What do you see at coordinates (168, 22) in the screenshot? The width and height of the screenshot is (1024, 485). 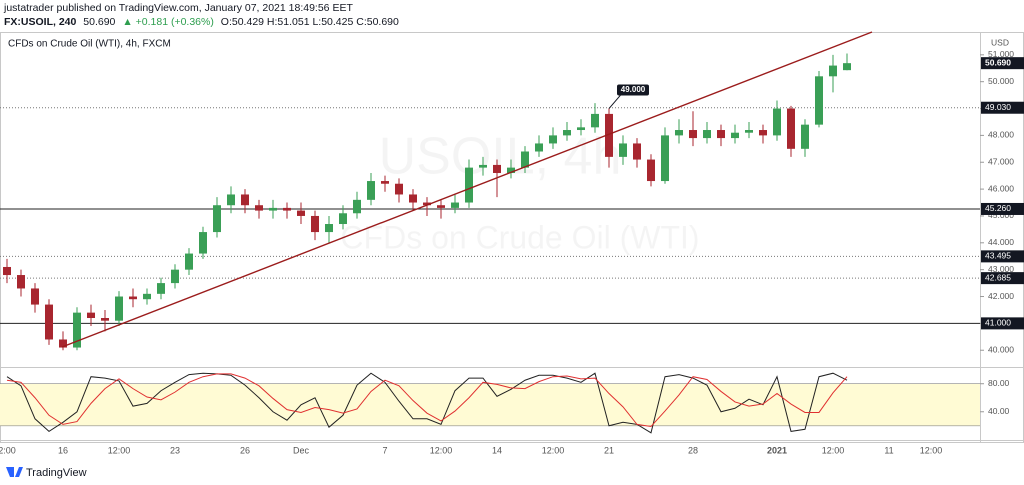 I see `change: ▲ +0.181 (+0.36%)` at bounding box center [168, 22].